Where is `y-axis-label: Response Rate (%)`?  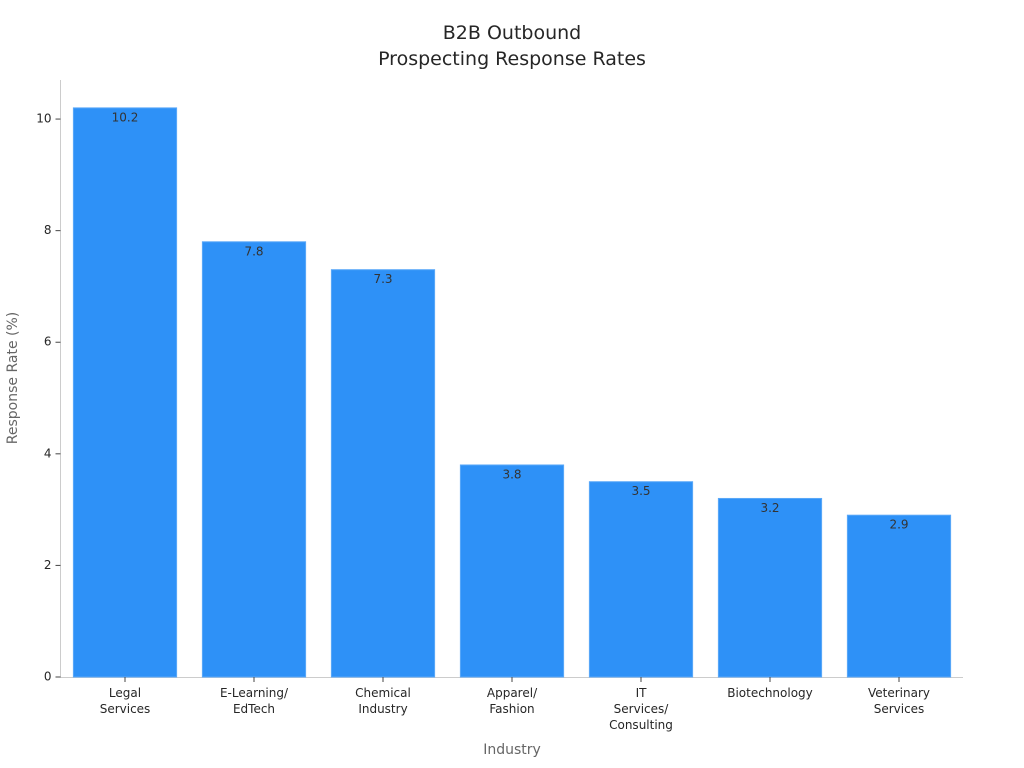
y-axis-label: Response Rate (%) is located at coordinates (13, 378).